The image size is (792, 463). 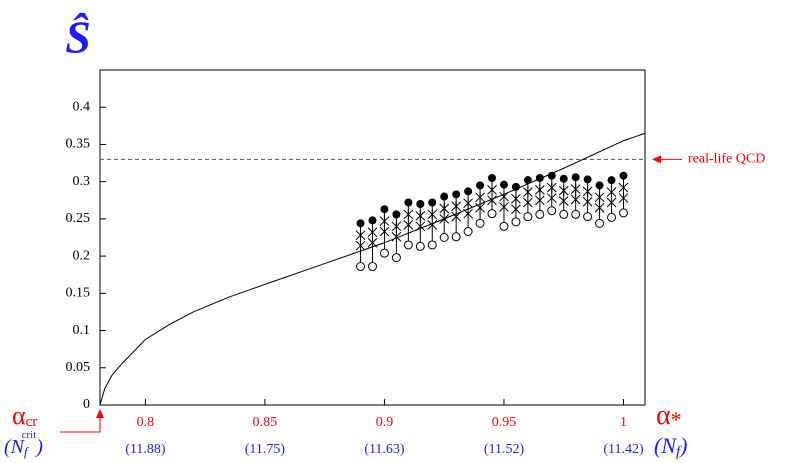 What do you see at coordinates (146, 422) in the screenshot?
I see `x-tick-label: 0.8` at bounding box center [146, 422].